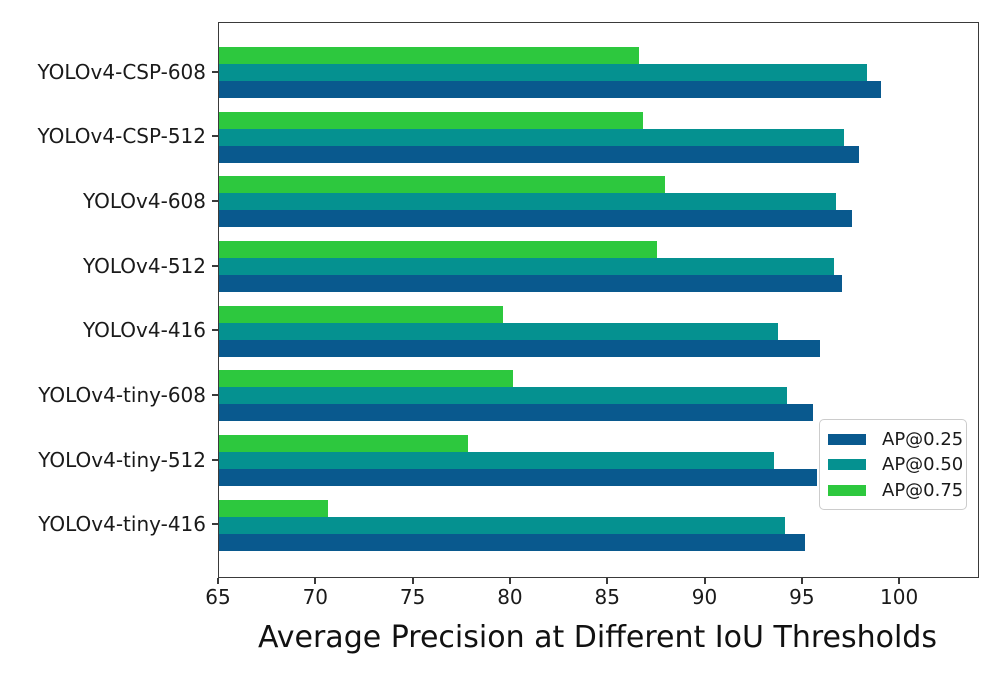 Image resolution: width=1002 pixels, height=683 pixels. What do you see at coordinates (923, 464) in the screenshot?
I see `legend-label-ap050: AP@0.50` at bounding box center [923, 464].